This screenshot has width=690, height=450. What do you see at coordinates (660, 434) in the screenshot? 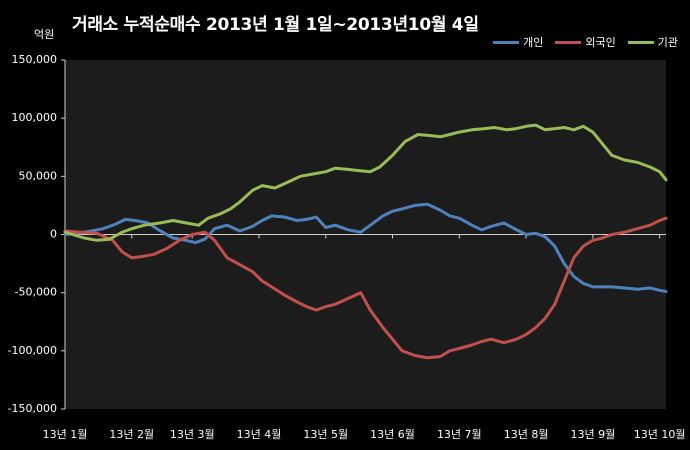
I see `x-tick-label: 13년 10월` at bounding box center [660, 434].